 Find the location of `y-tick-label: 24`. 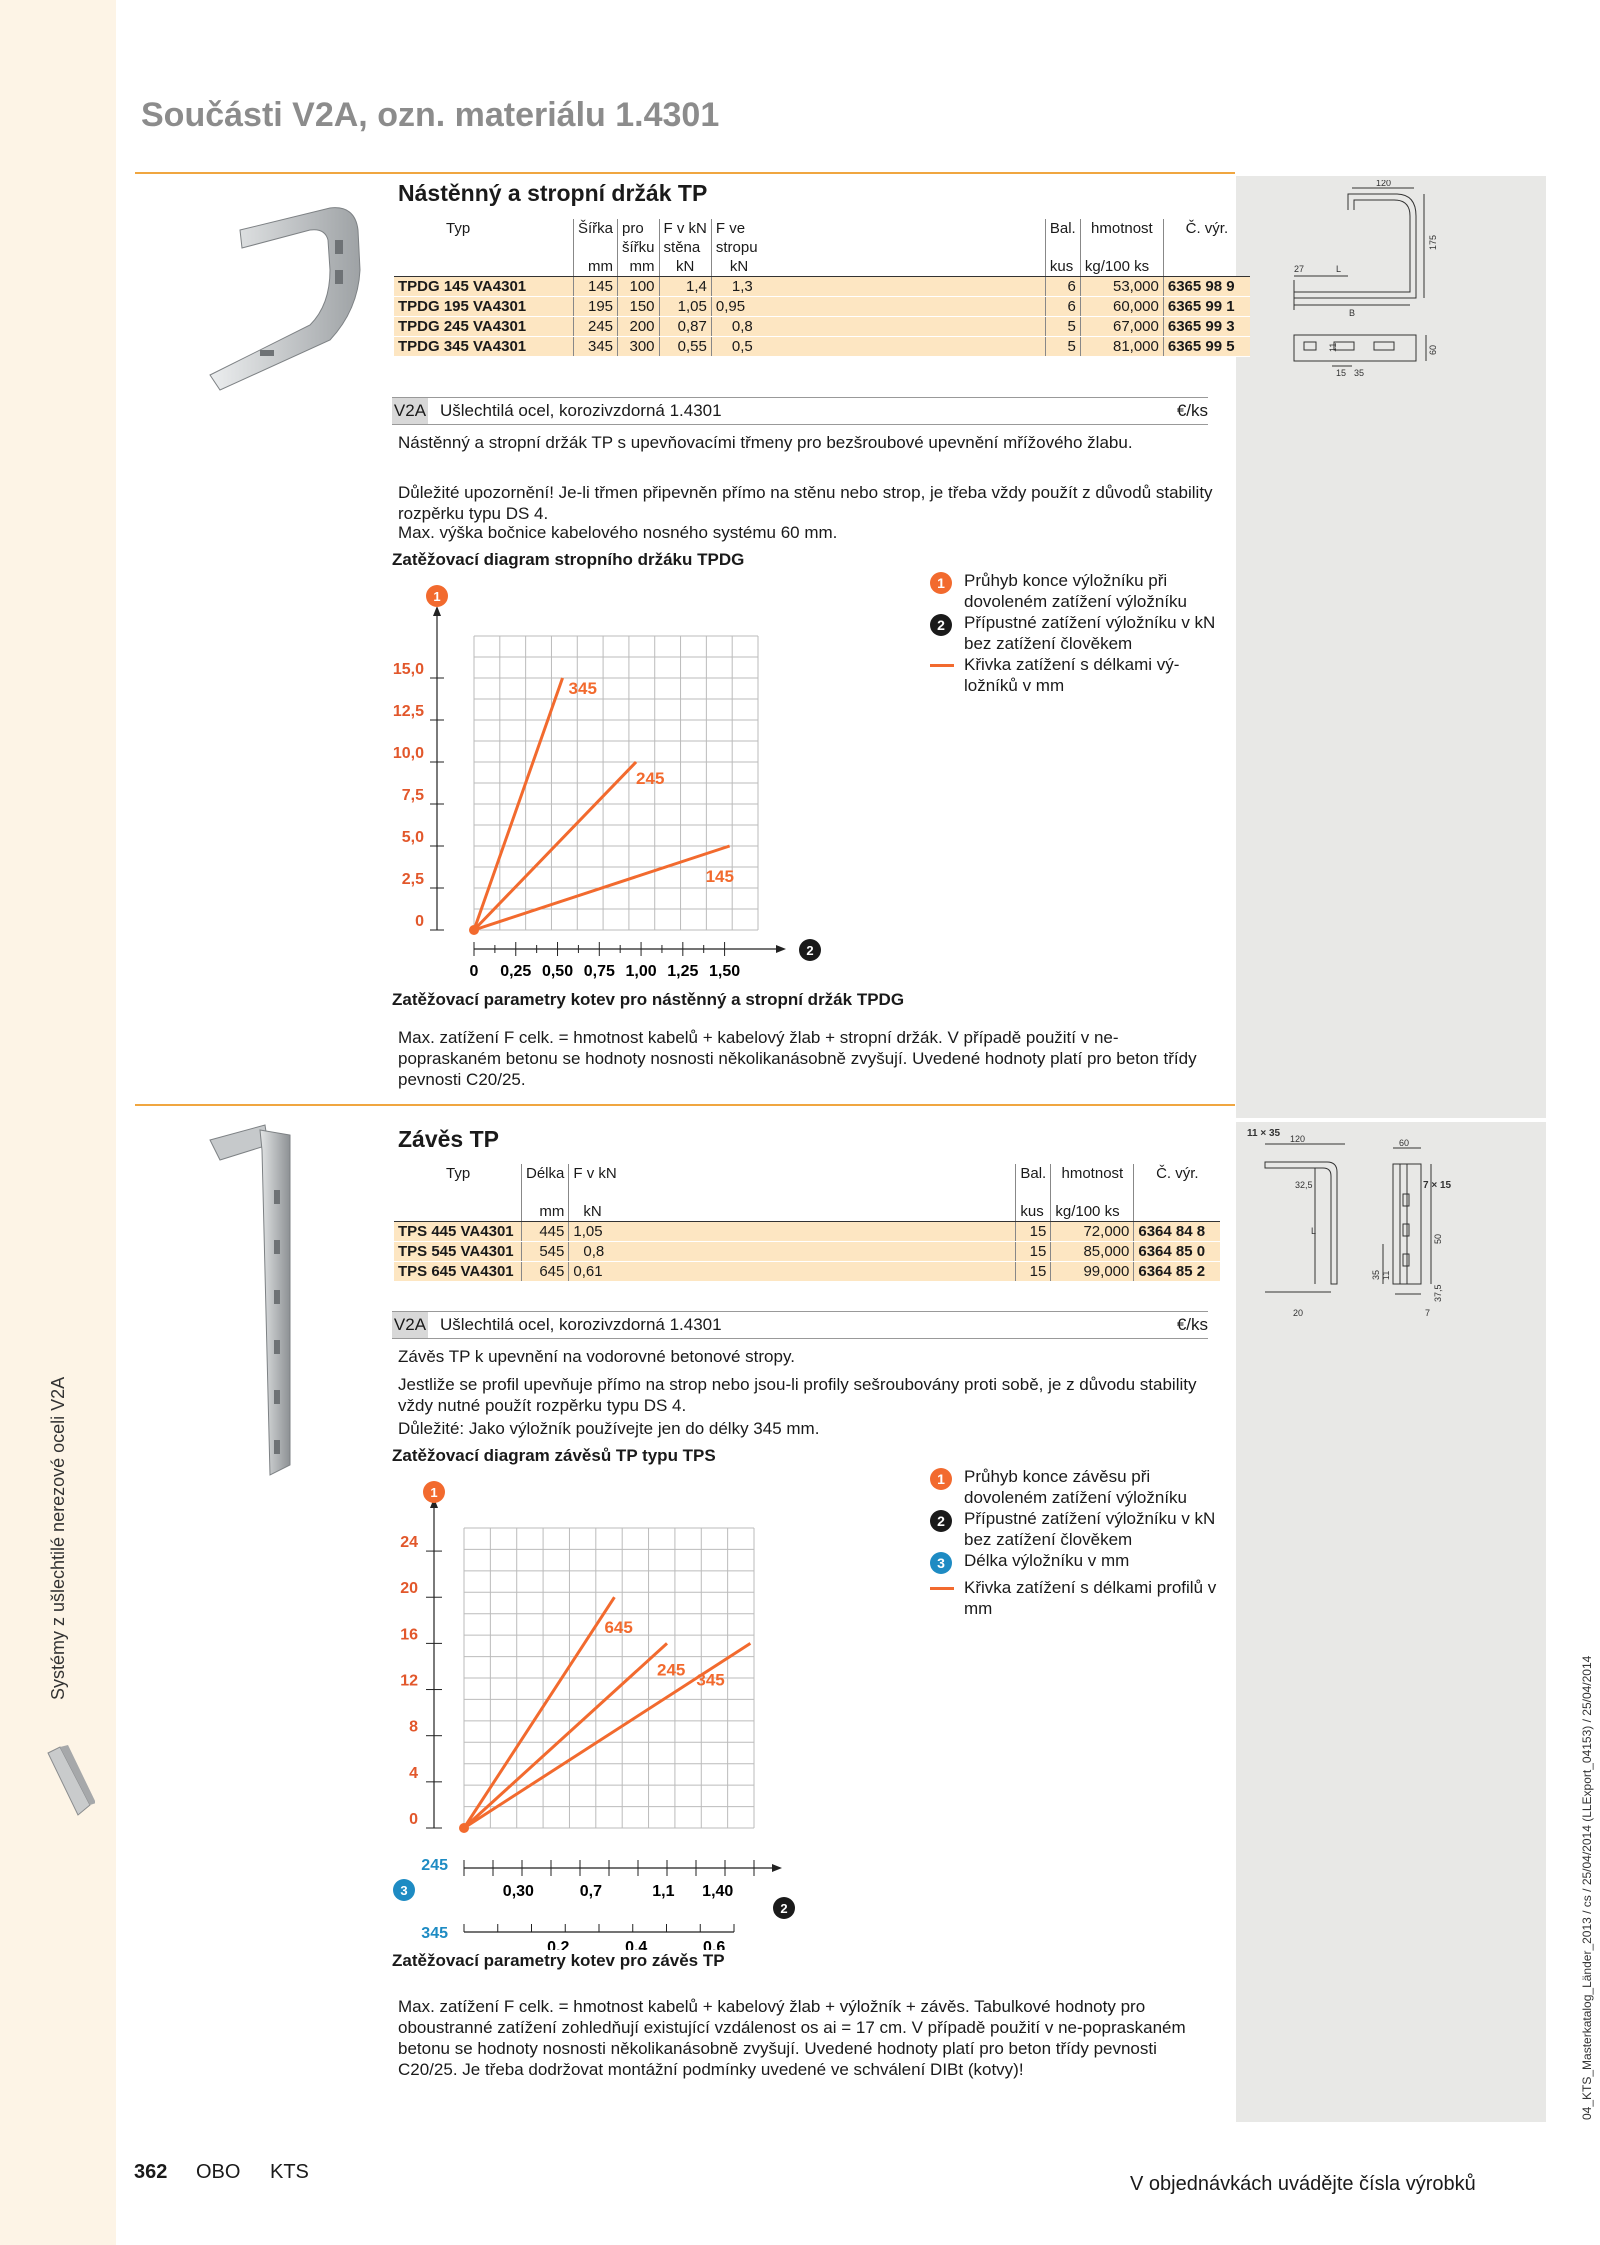

y-tick-label: 24 is located at coordinates (409, 1542).